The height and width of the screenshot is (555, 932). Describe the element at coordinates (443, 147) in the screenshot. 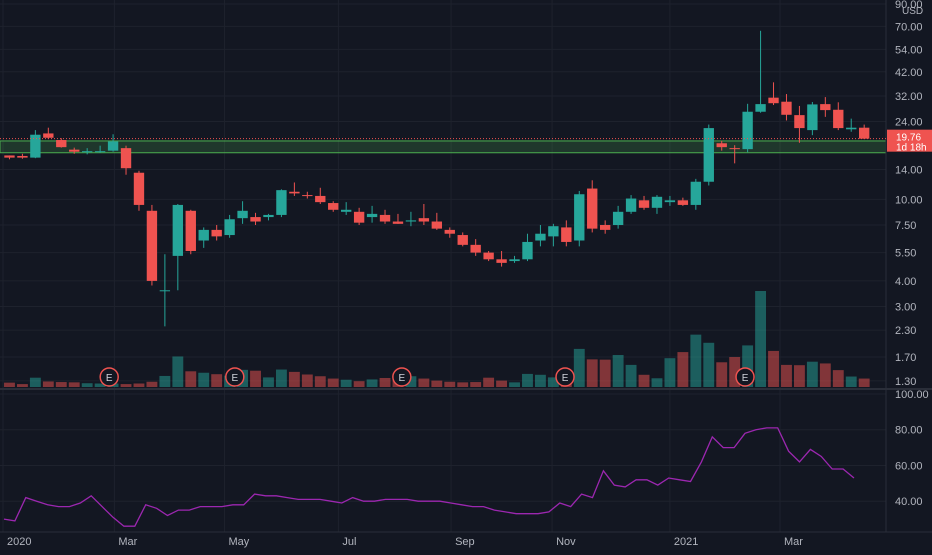

I see `support-zone-band` at that location.